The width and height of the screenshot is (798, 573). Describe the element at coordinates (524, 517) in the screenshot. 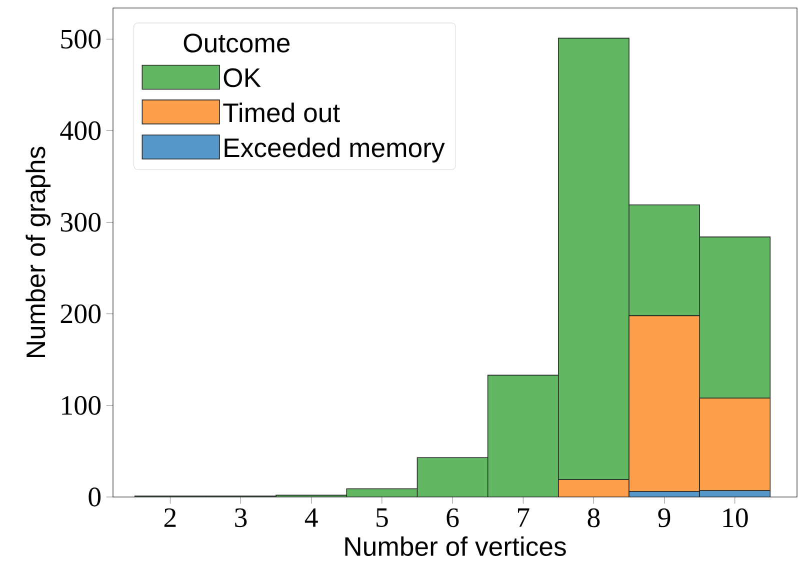

I see `x-tick-label: 7` at that location.